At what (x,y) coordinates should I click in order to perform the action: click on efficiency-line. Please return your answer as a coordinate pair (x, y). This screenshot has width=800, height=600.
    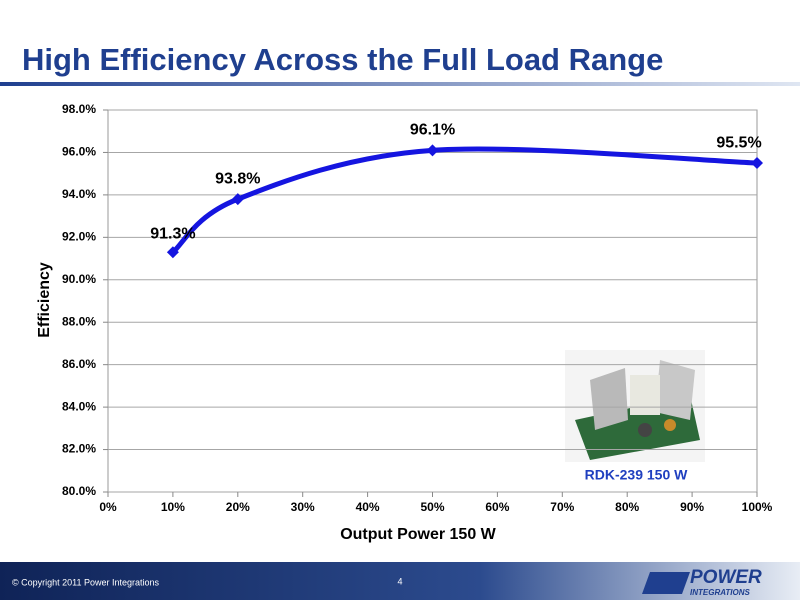
    Looking at the image, I should click on (464, 200).